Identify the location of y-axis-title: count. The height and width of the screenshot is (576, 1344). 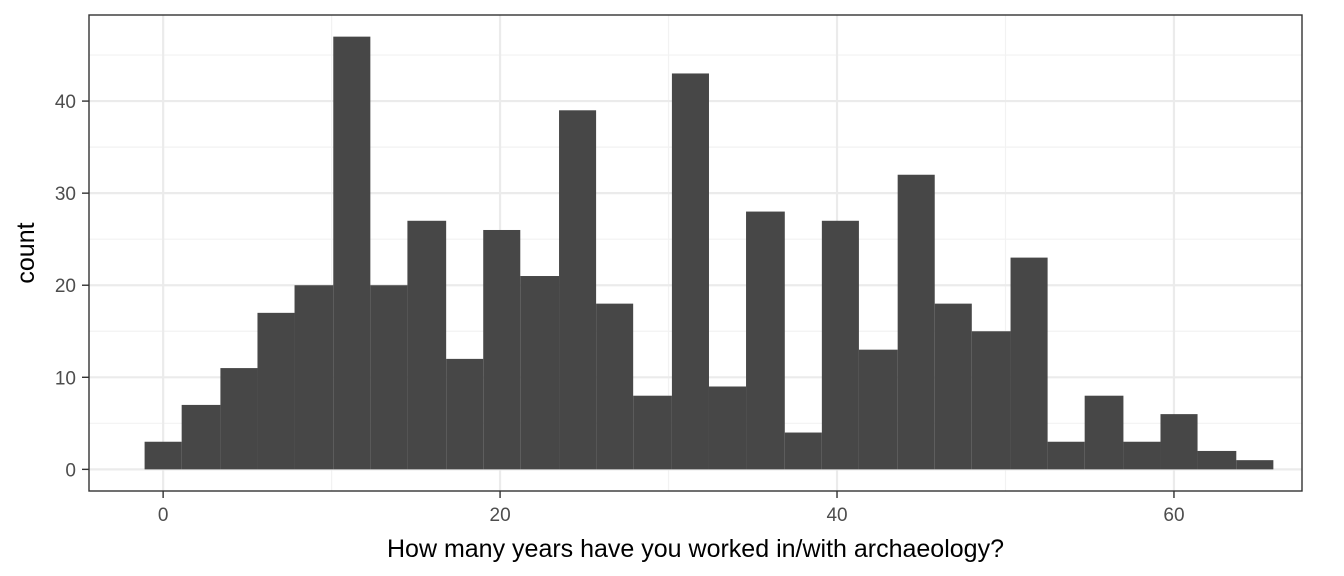
(26, 252).